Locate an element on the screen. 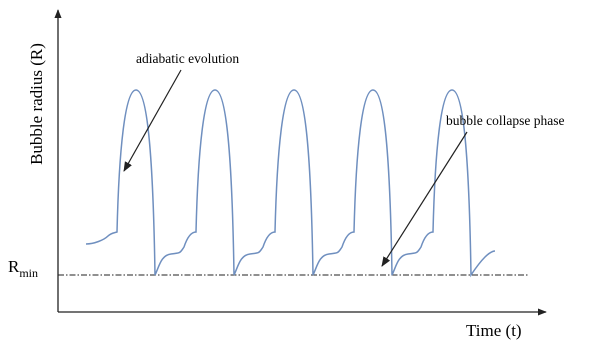  collapse-arrow is located at coordinates (424, 199).